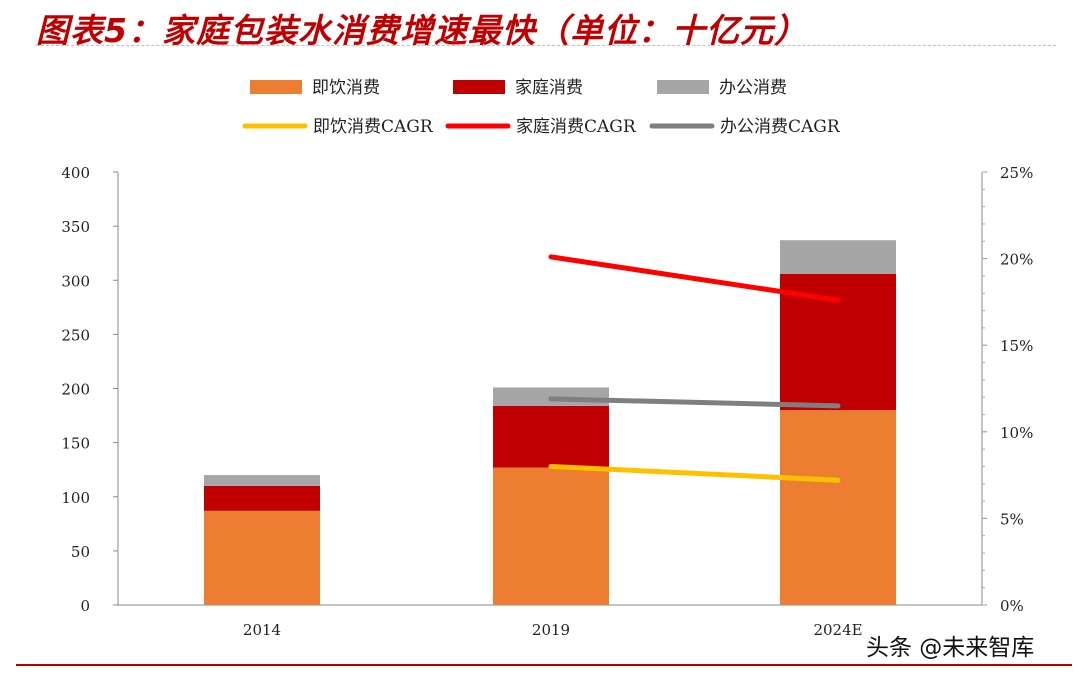  What do you see at coordinates (1012, 606) in the screenshot?
I see `right-tick-label: 0%` at bounding box center [1012, 606].